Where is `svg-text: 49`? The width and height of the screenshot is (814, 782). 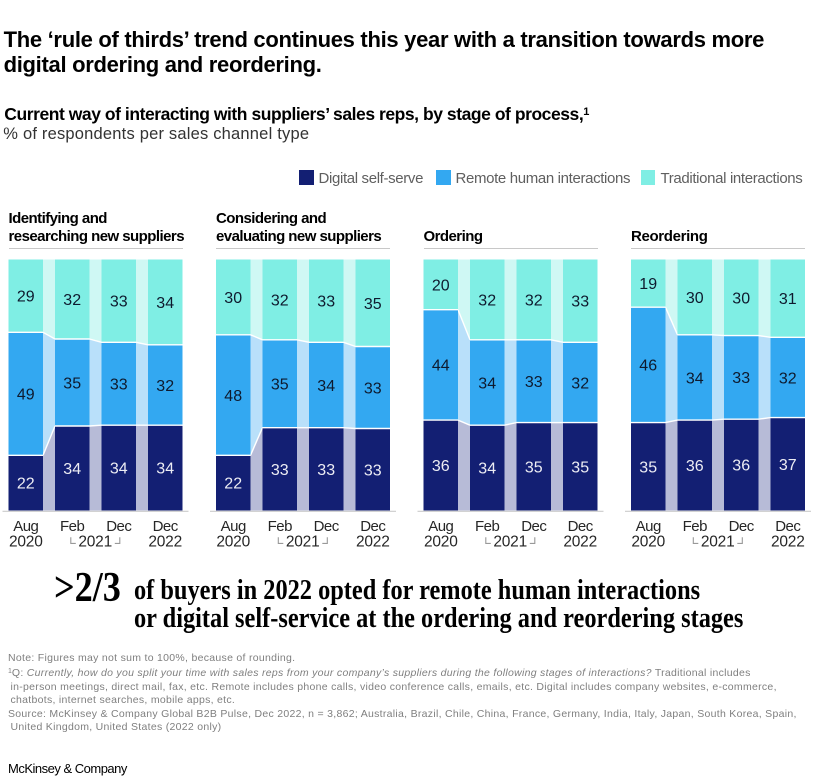
svg-text: 49 is located at coordinates (26, 395).